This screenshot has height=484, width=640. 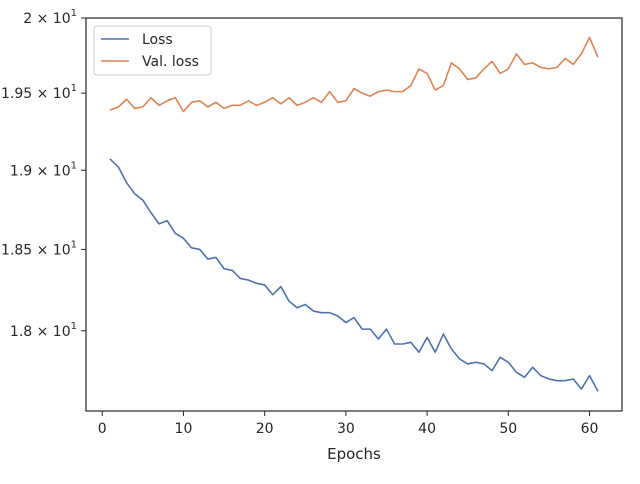 What do you see at coordinates (39, 92) in the screenshot?
I see `y-tick-label: 1.95 × 10¹` at bounding box center [39, 92].